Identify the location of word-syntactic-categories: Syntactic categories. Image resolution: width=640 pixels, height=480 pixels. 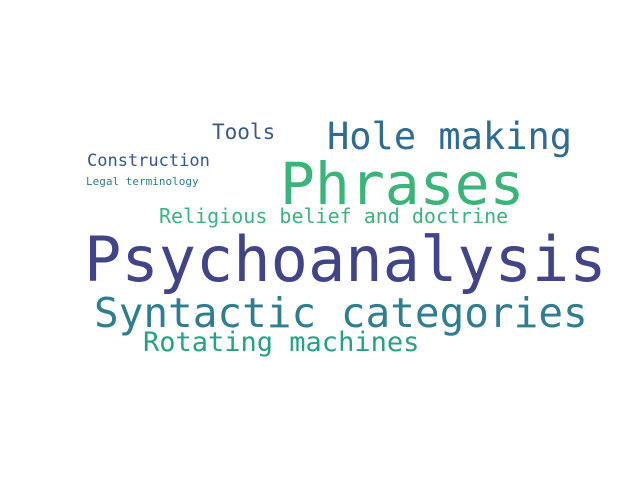
(341, 313).